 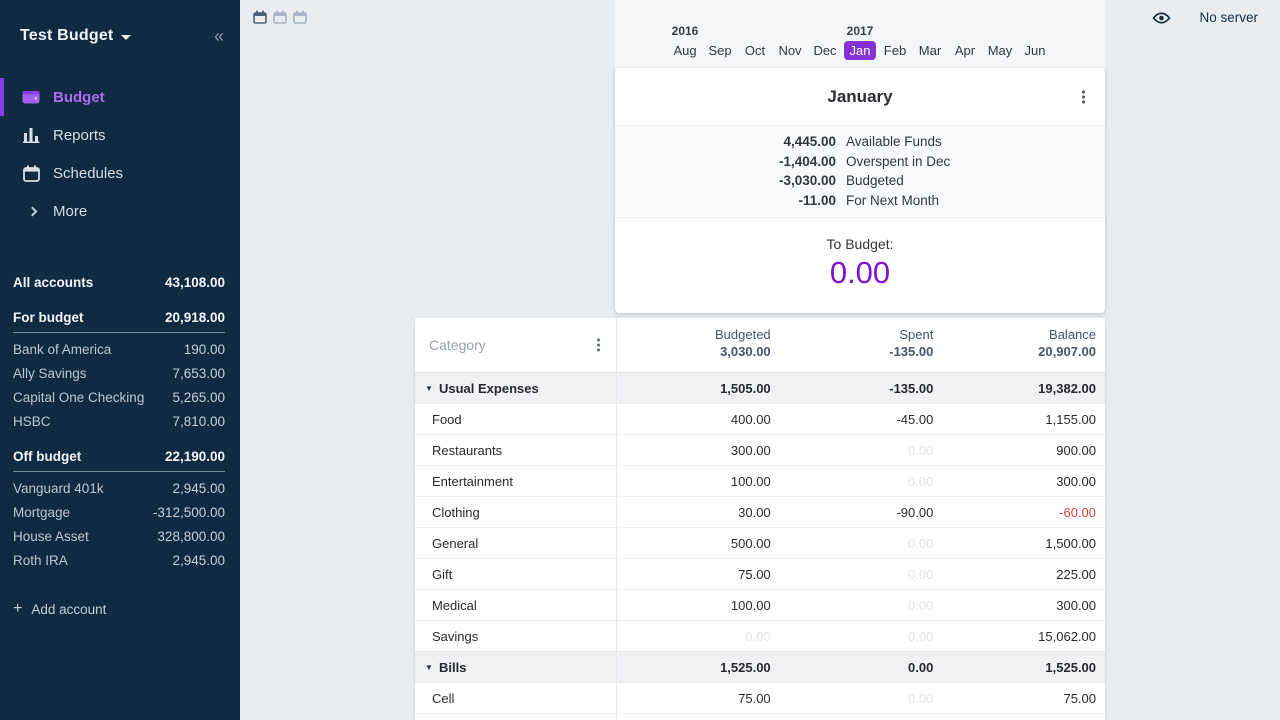 What do you see at coordinates (1067, 636) in the screenshot?
I see `balance-cell: 15,062.00` at bounding box center [1067, 636].